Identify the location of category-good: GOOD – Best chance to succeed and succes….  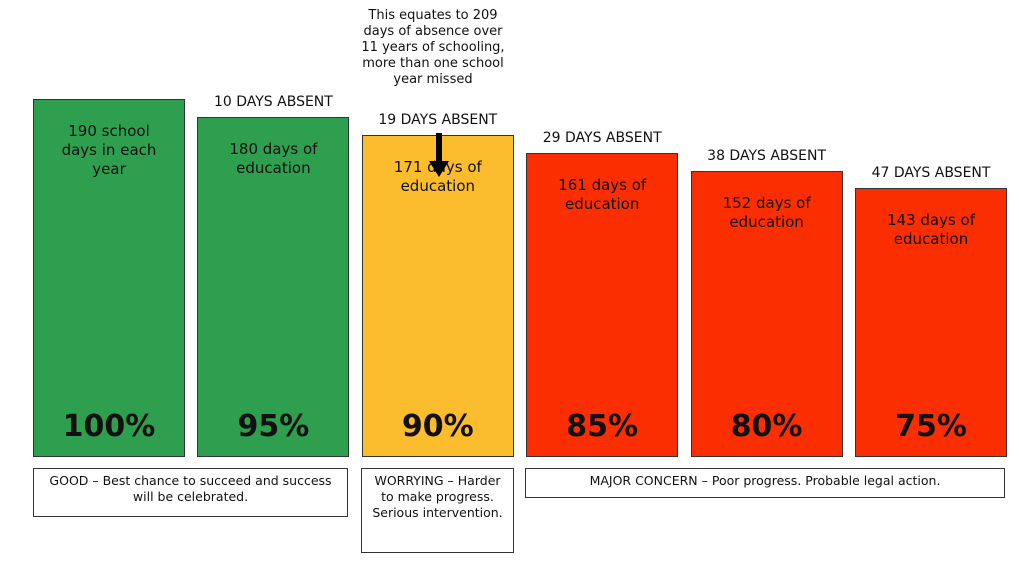
(190, 492).